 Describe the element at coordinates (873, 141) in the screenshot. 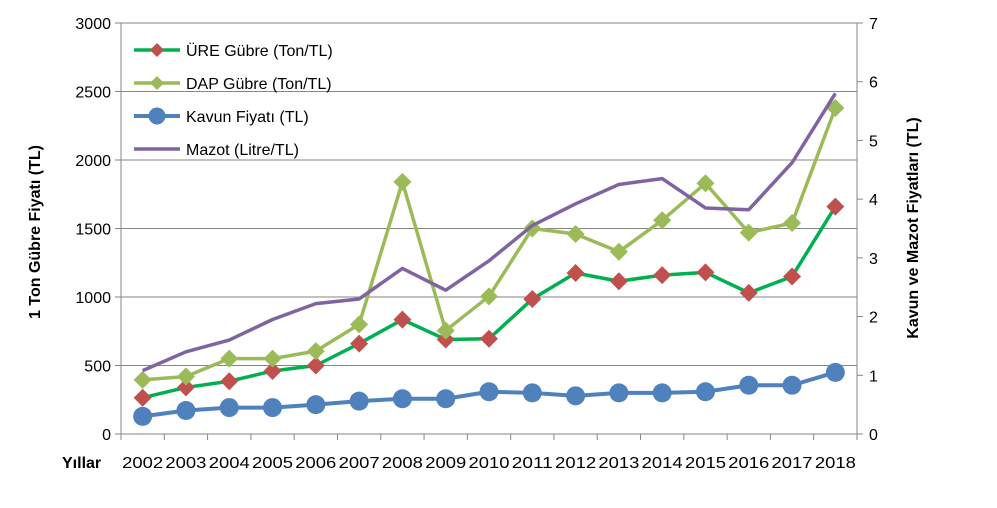

I see `right-y-tick-label: 5` at that location.